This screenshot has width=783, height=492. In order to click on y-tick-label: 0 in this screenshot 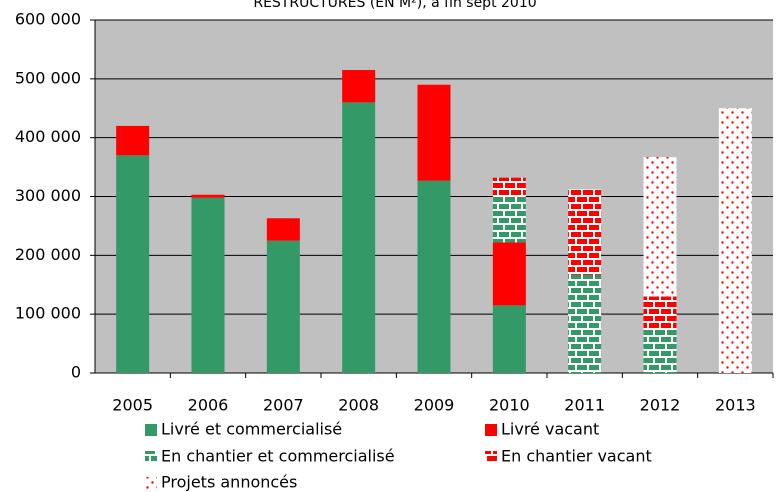, I will do `click(76, 372)`.